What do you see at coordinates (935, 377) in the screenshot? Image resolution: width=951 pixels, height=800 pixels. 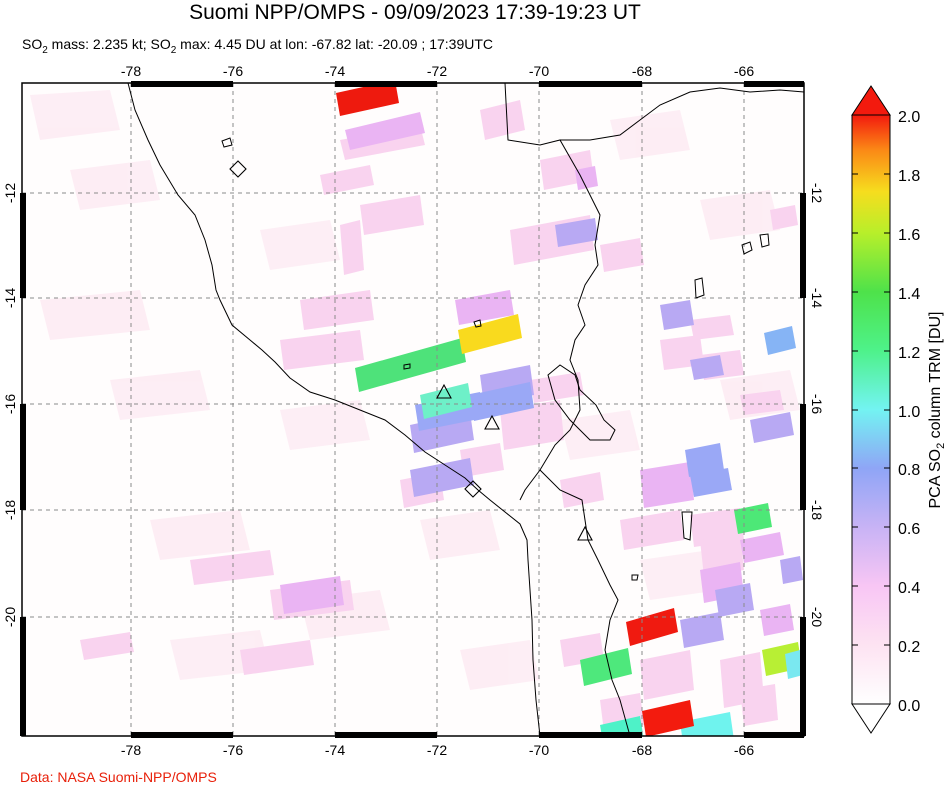 I see `colorbar-title-suffix: column TRM [DU]` at bounding box center [935, 377].